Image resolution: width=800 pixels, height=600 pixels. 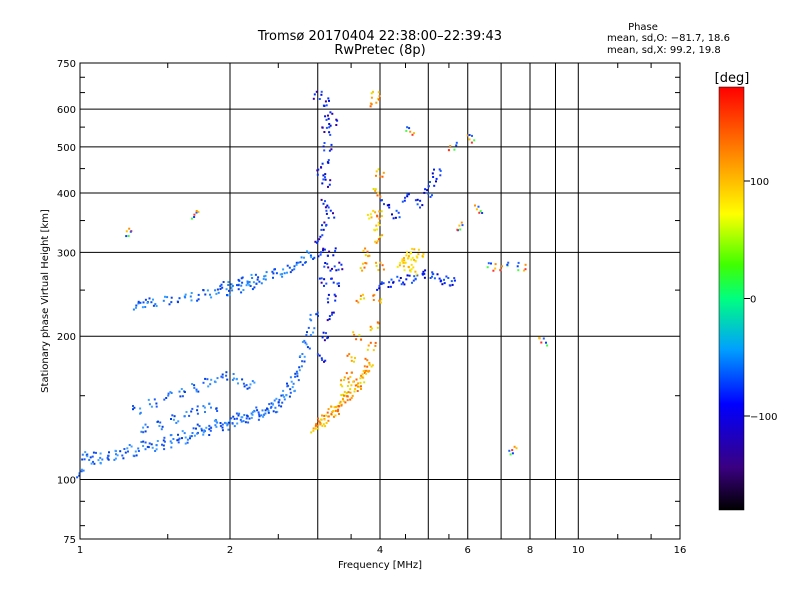 I want to click on x-tick-label: 6, so click(x=468, y=550).